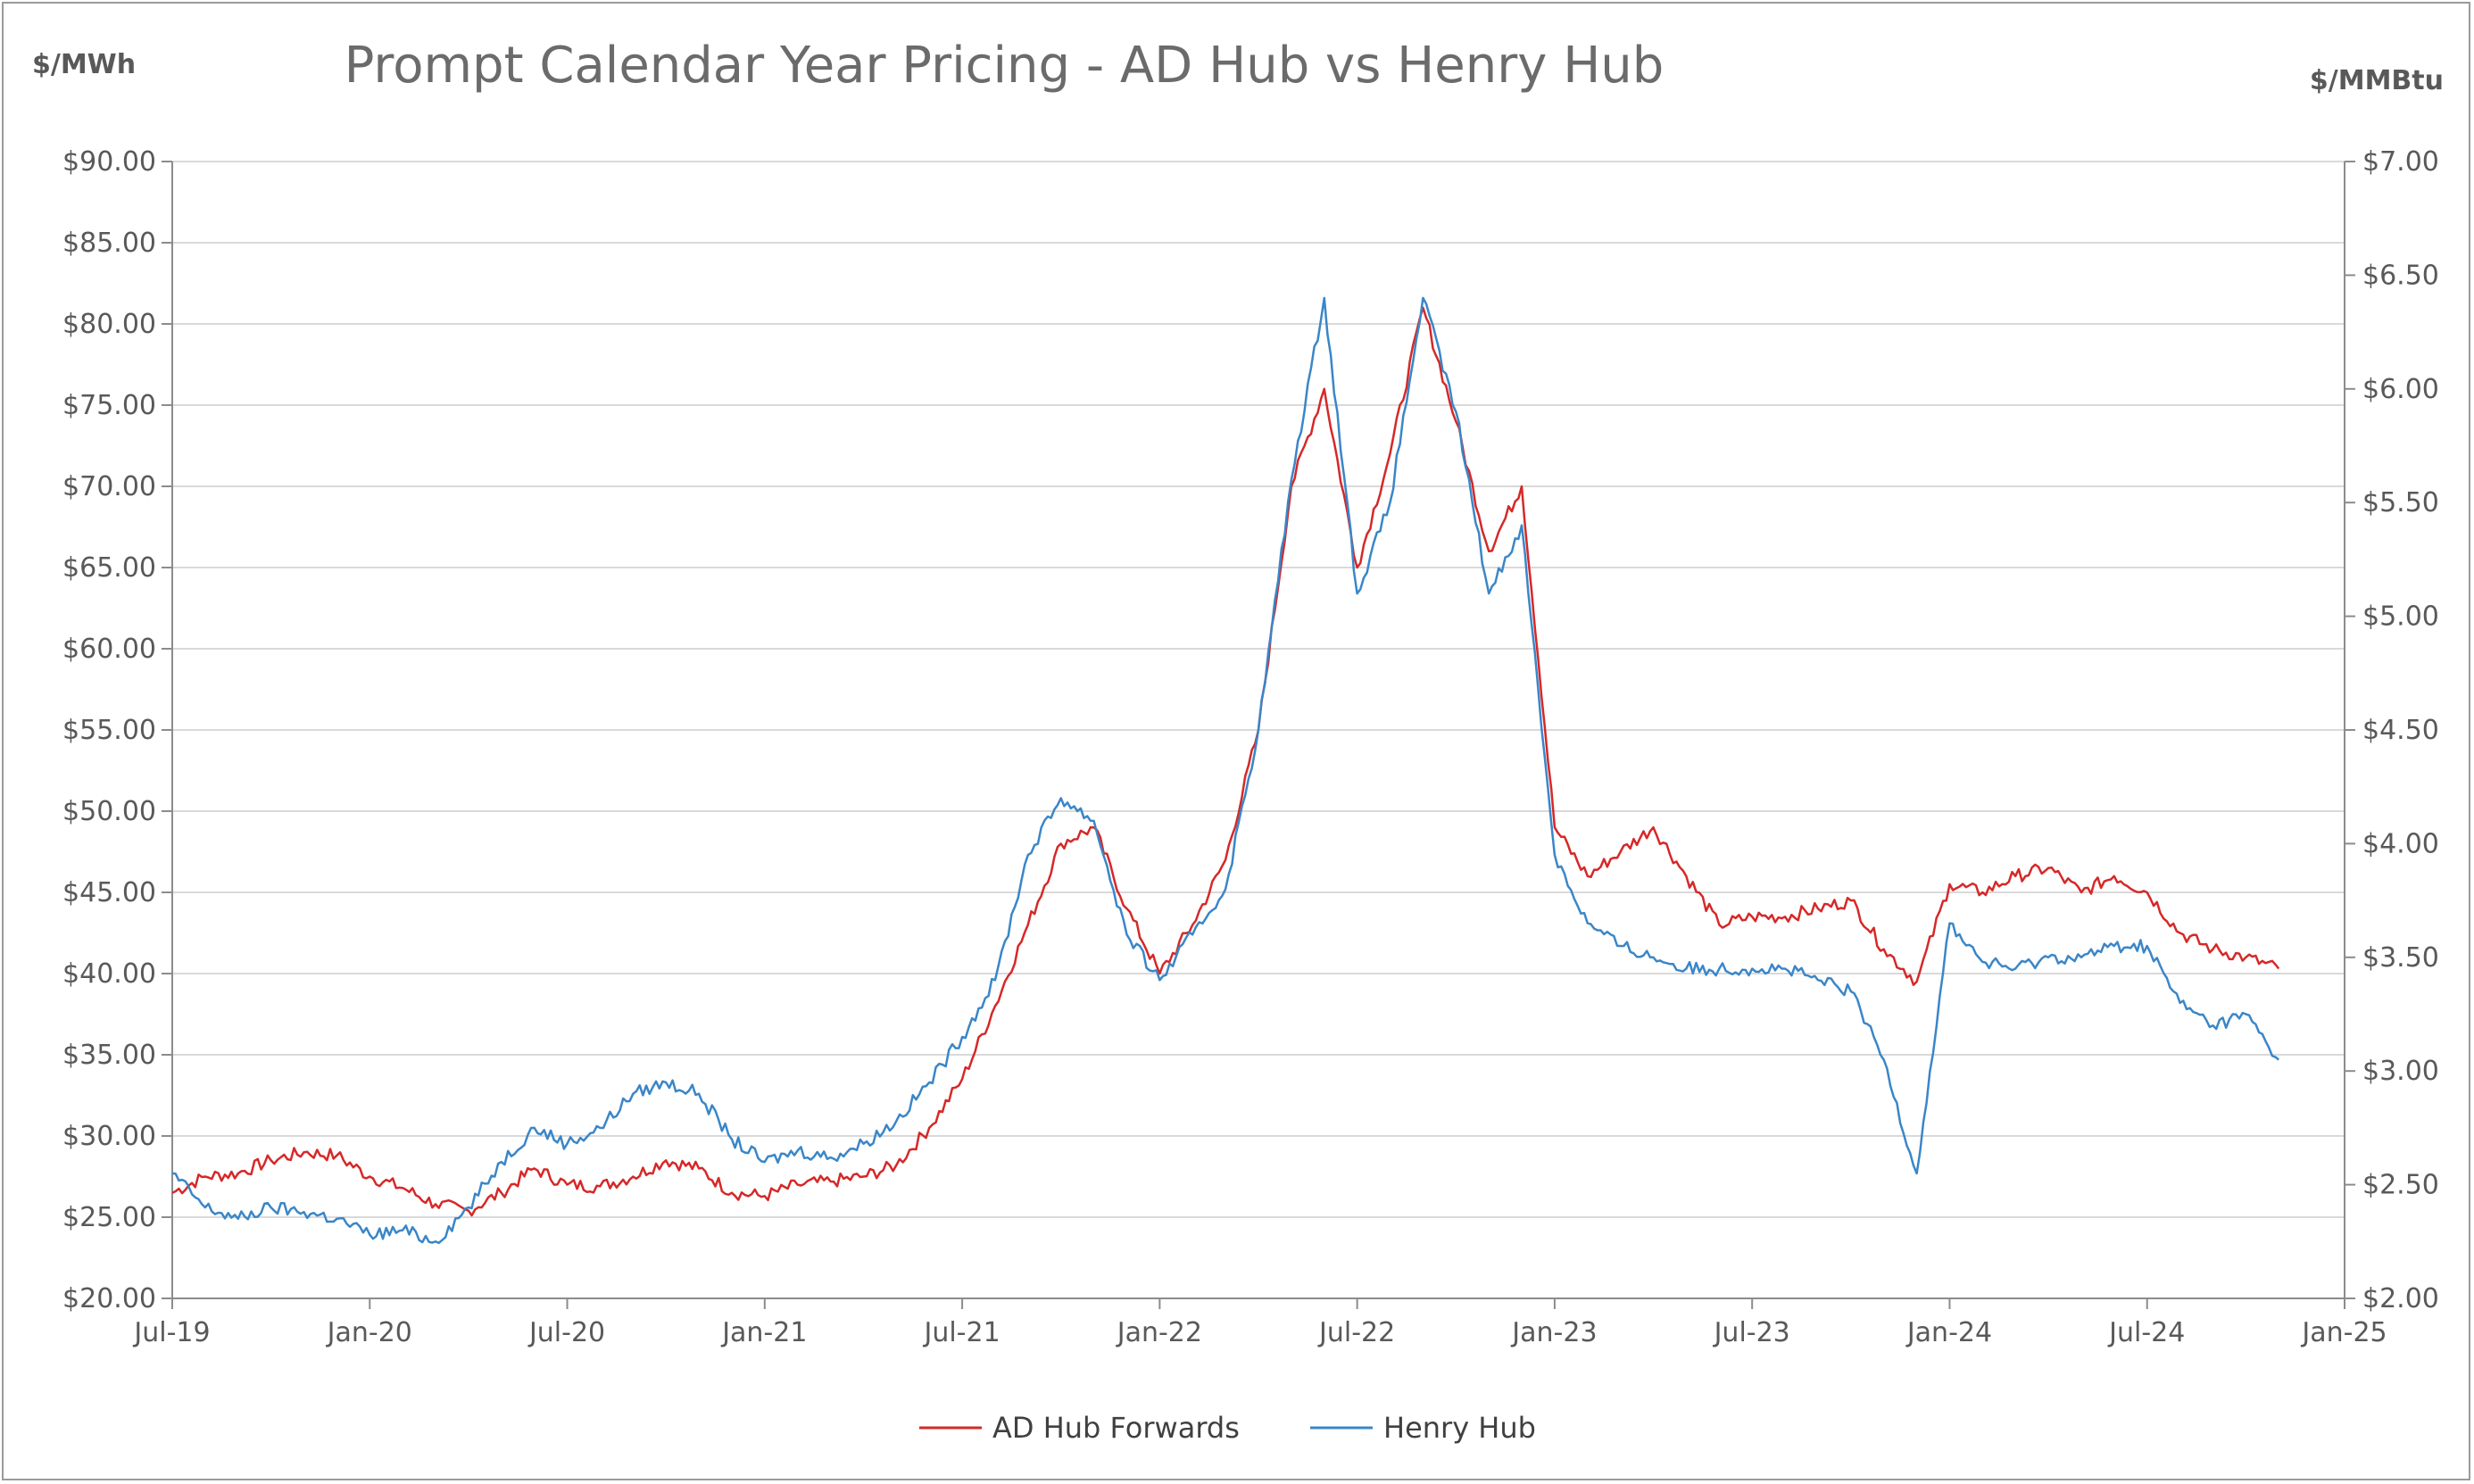  I want to click on y-left-tick-label: $90.00, so click(109, 162).